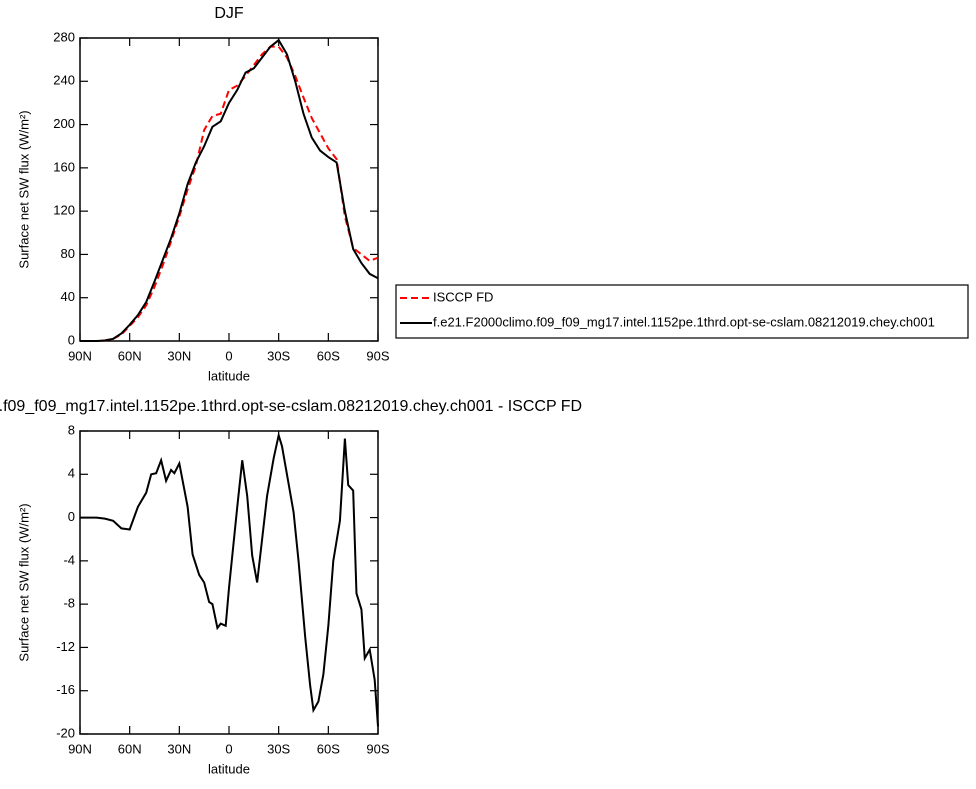  I want to click on y-tick-label: 40, so click(68, 296).